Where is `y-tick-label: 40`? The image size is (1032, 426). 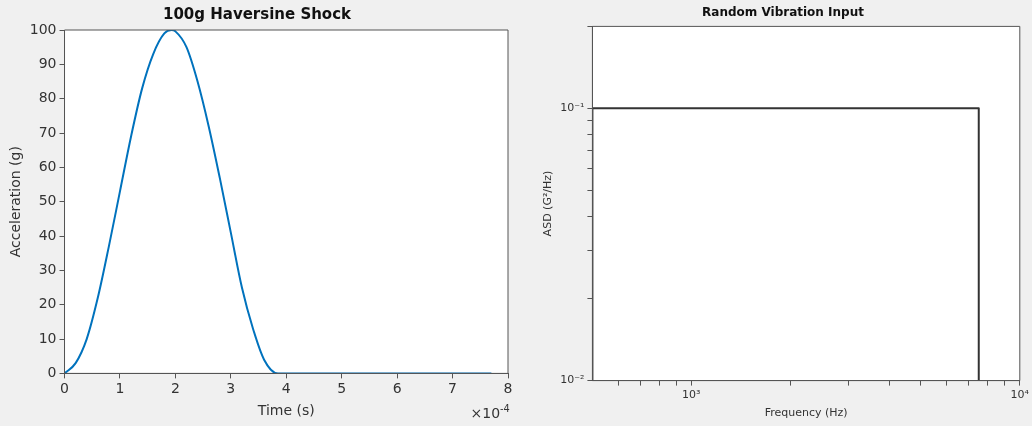
y-tick-label: 40 is located at coordinates (47, 234).